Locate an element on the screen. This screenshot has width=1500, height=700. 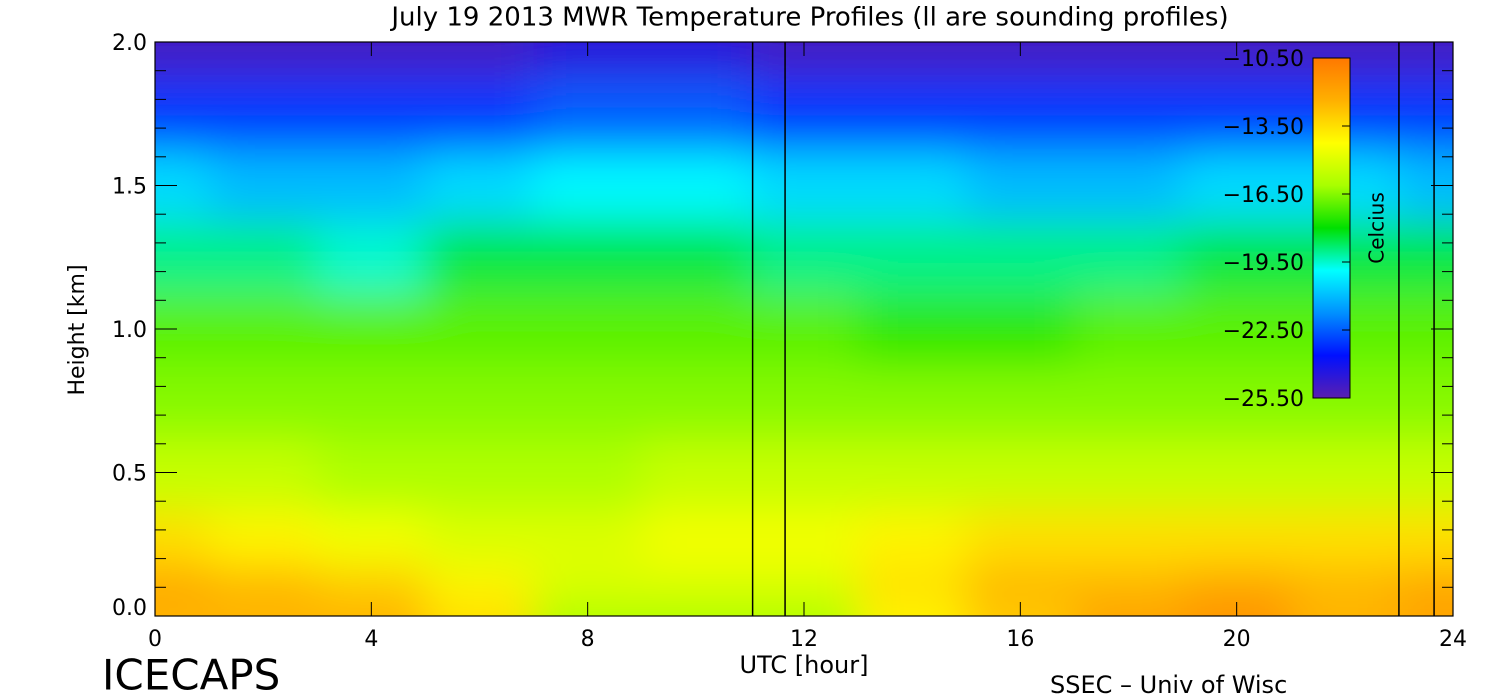
y-axis-label: Height [km] is located at coordinates (77, 329).